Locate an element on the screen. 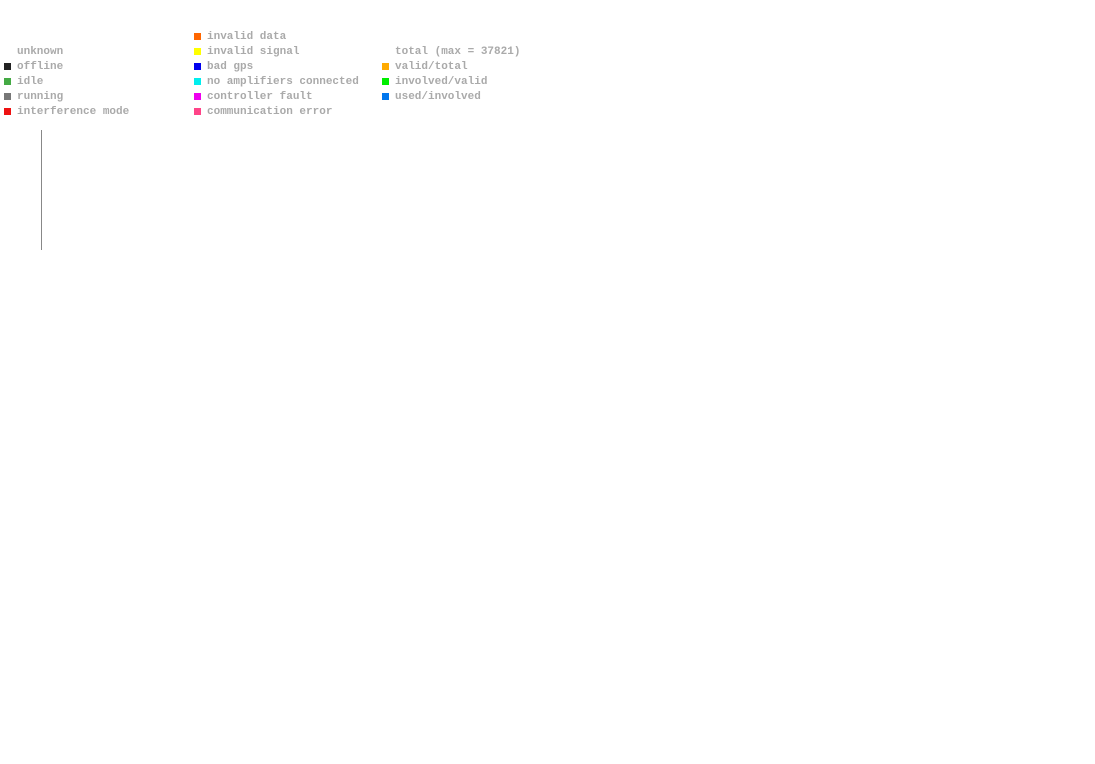 The width and height of the screenshot is (1095, 764). legend-label: invalid signal is located at coordinates (253, 52).